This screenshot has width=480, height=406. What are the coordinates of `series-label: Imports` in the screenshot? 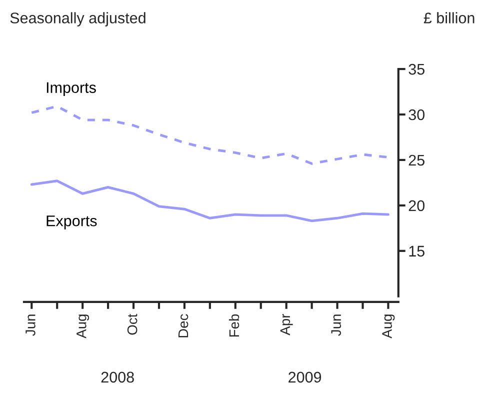 It's located at (71, 89).